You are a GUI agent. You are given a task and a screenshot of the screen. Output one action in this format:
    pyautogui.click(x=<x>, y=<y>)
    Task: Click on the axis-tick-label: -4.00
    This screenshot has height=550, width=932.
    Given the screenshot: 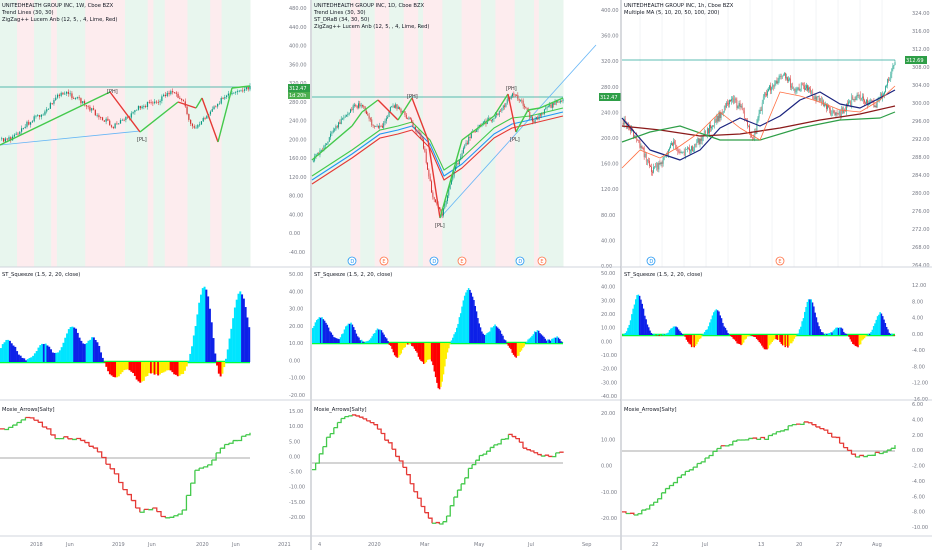 What is the action you would take?
    pyautogui.click(x=918, y=482)
    